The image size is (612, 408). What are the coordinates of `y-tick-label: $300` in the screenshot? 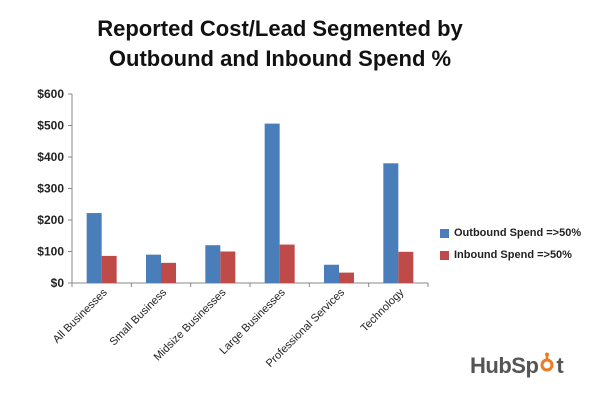 It's located at (50, 189).